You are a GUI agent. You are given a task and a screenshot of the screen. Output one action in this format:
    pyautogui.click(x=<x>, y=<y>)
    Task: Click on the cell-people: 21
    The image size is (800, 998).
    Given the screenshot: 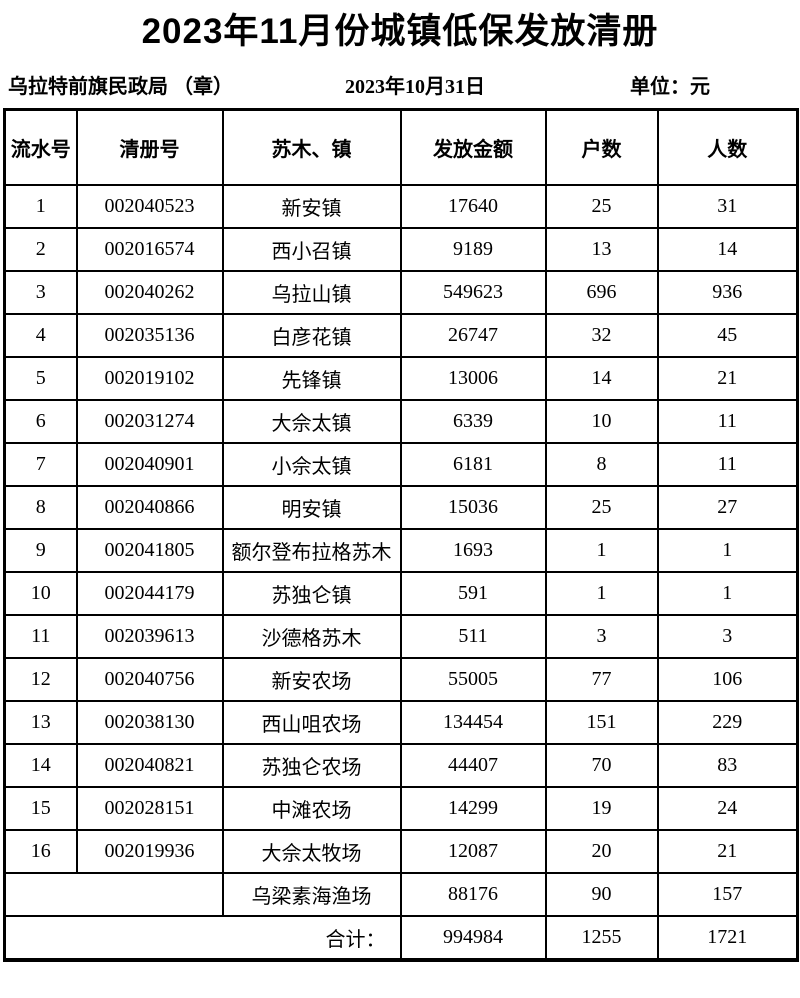 What is the action you would take?
    pyautogui.click(x=727, y=851)
    